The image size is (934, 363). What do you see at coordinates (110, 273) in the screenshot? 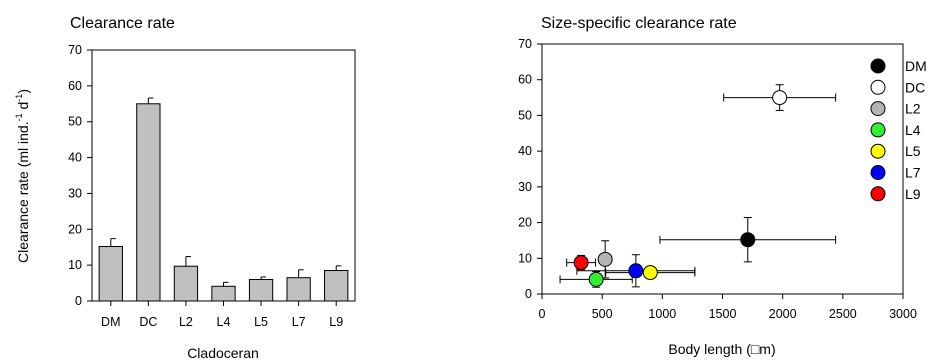
I see `bar-dm` at bounding box center [110, 273].